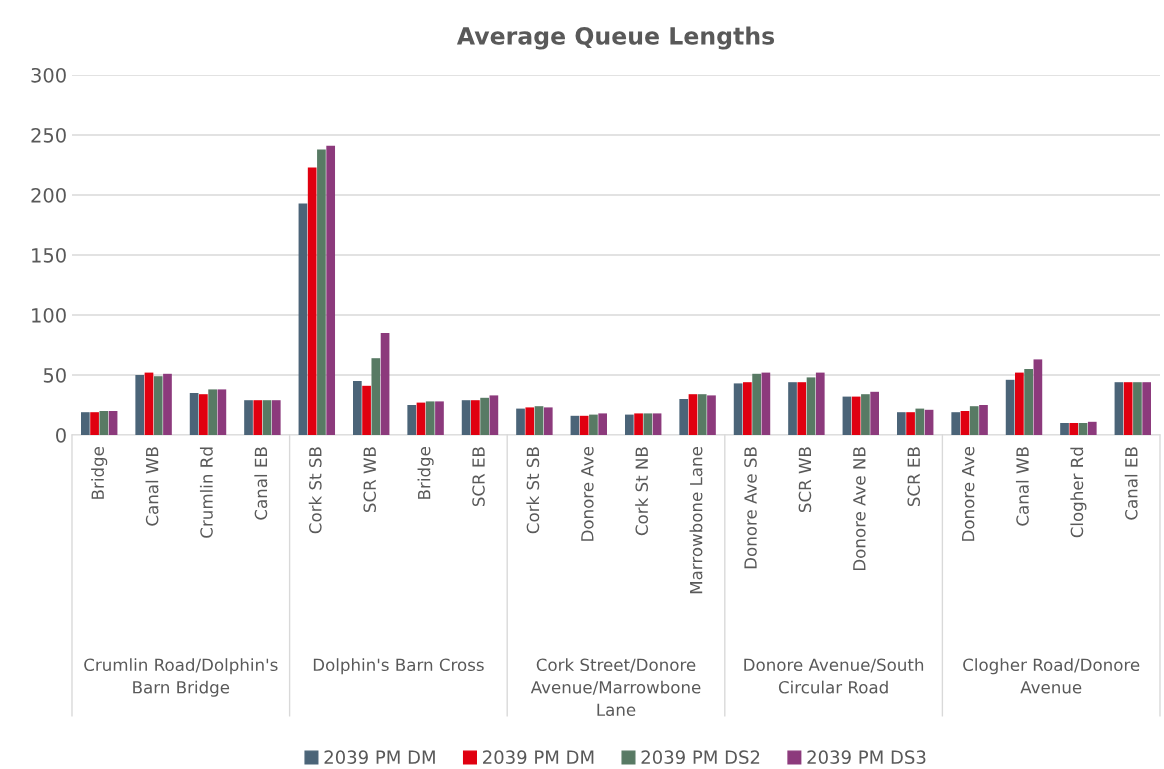  I want to click on x-tick-label: Cork St SB, so click(315, 490).